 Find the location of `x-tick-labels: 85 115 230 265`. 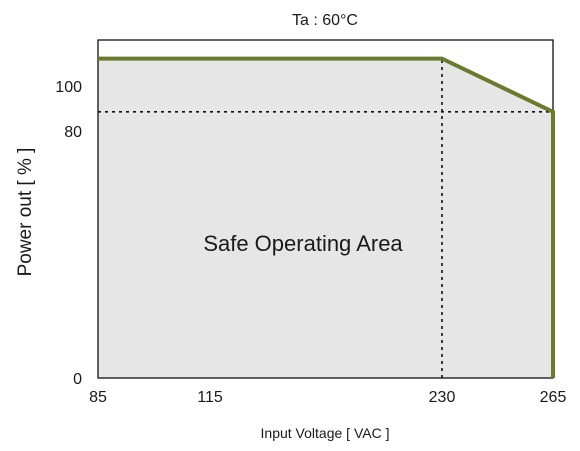

x-tick-labels: 85 115 230 265 is located at coordinates (327, 397).